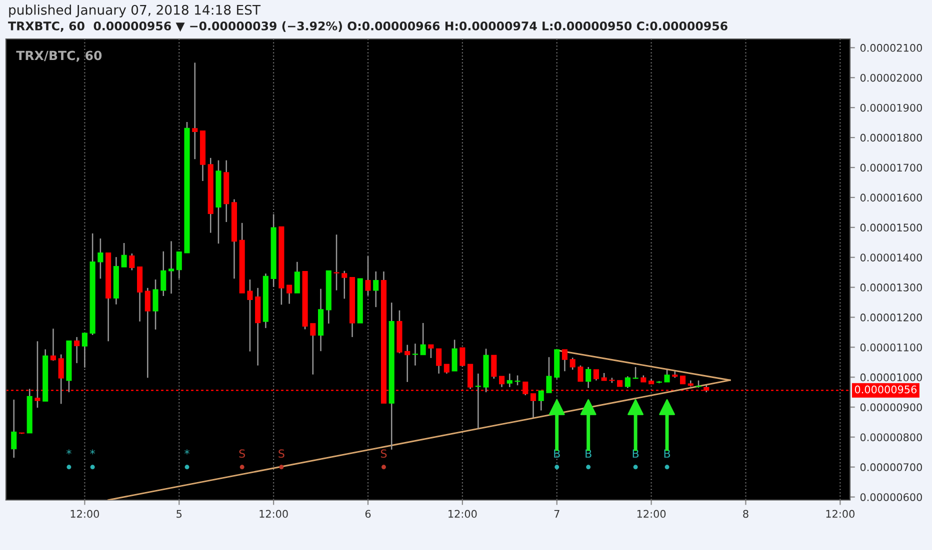 This screenshot has height=550, width=932. What do you see at coordinates (891, 377) in the screenshot?
I see `y-tick-label: 0.00001000` at bounding box center [891, 377].